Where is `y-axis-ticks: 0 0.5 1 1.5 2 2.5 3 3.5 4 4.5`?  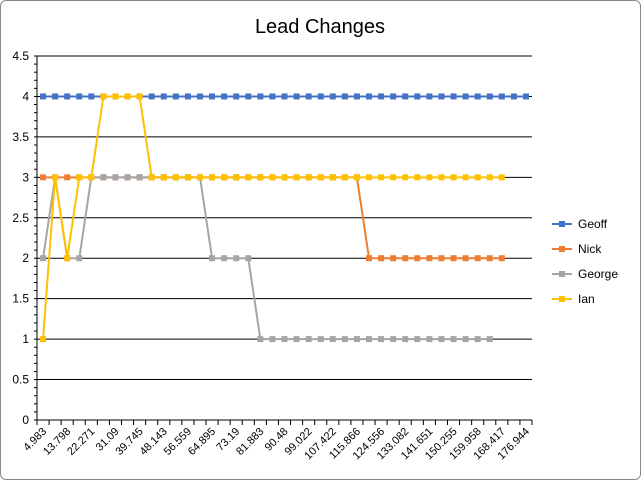 y-axis-ticks: 0 0.5 1 1.5 2 2.5 3 3.5 4 4.5 is located at coordinates (20, 238).